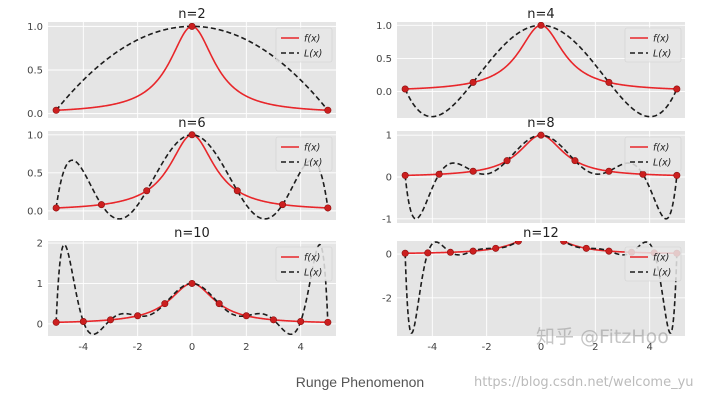 The image size is (720, 402). I want to click on subplot-n-2: 0.0 0.5 1.0 n=2 f(x) L(x), so click(181, 63).